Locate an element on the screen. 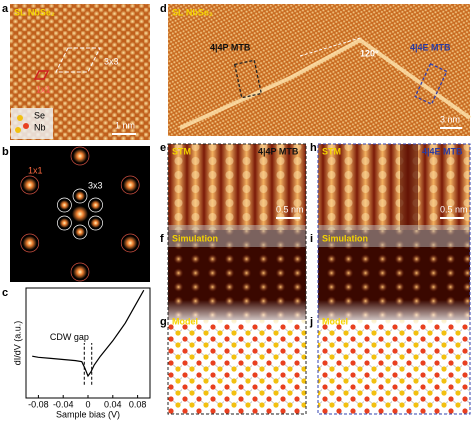 The width and height of the screenshot is (474, 427). x-axis-label: Sample bias (V) is located at coordinates (88, 414).